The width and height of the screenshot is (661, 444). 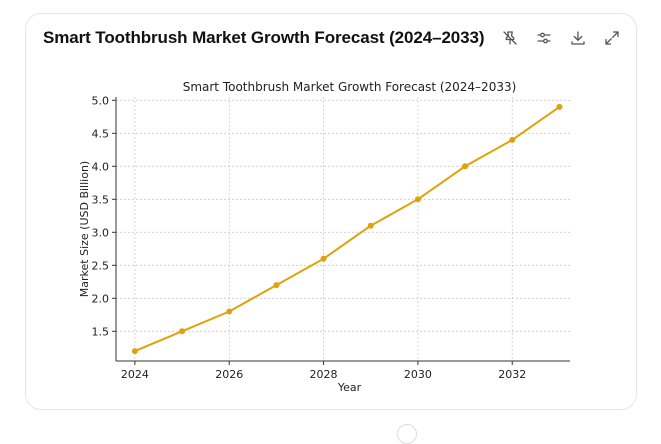 What do you see at coordinates (418, 374) in the screenshot?
I see `x-tick-label: 2030` at bounding box center [418, 374].